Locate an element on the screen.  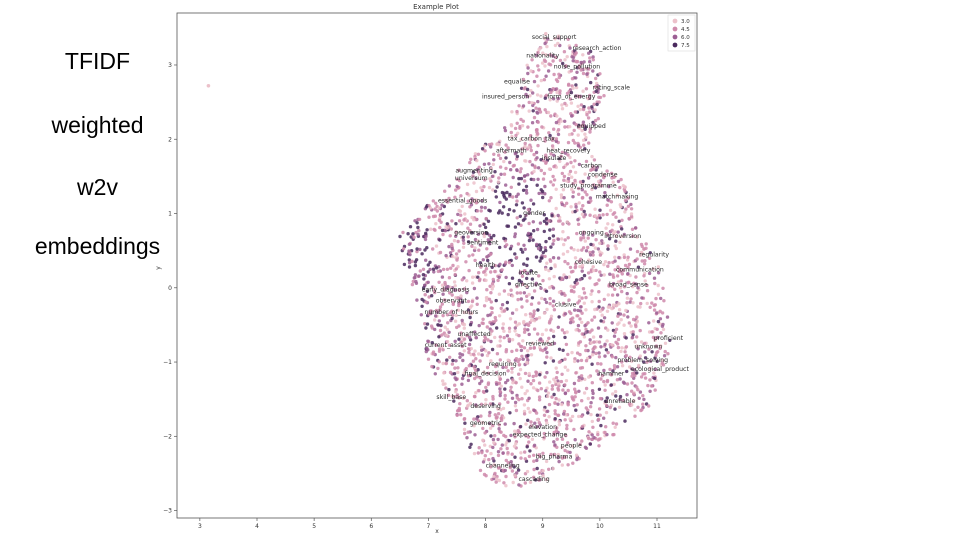
word-label: research_action is located at coordinates (597, 48).